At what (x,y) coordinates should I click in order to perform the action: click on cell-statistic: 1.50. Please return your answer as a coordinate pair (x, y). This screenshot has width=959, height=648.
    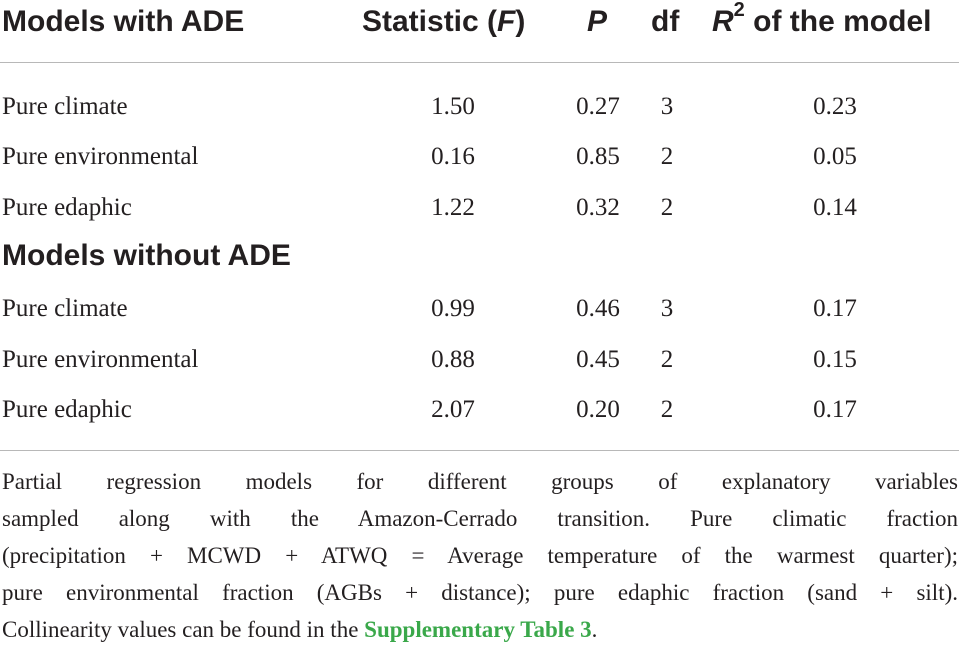
    Looking at the image, I should click on (453, 106).